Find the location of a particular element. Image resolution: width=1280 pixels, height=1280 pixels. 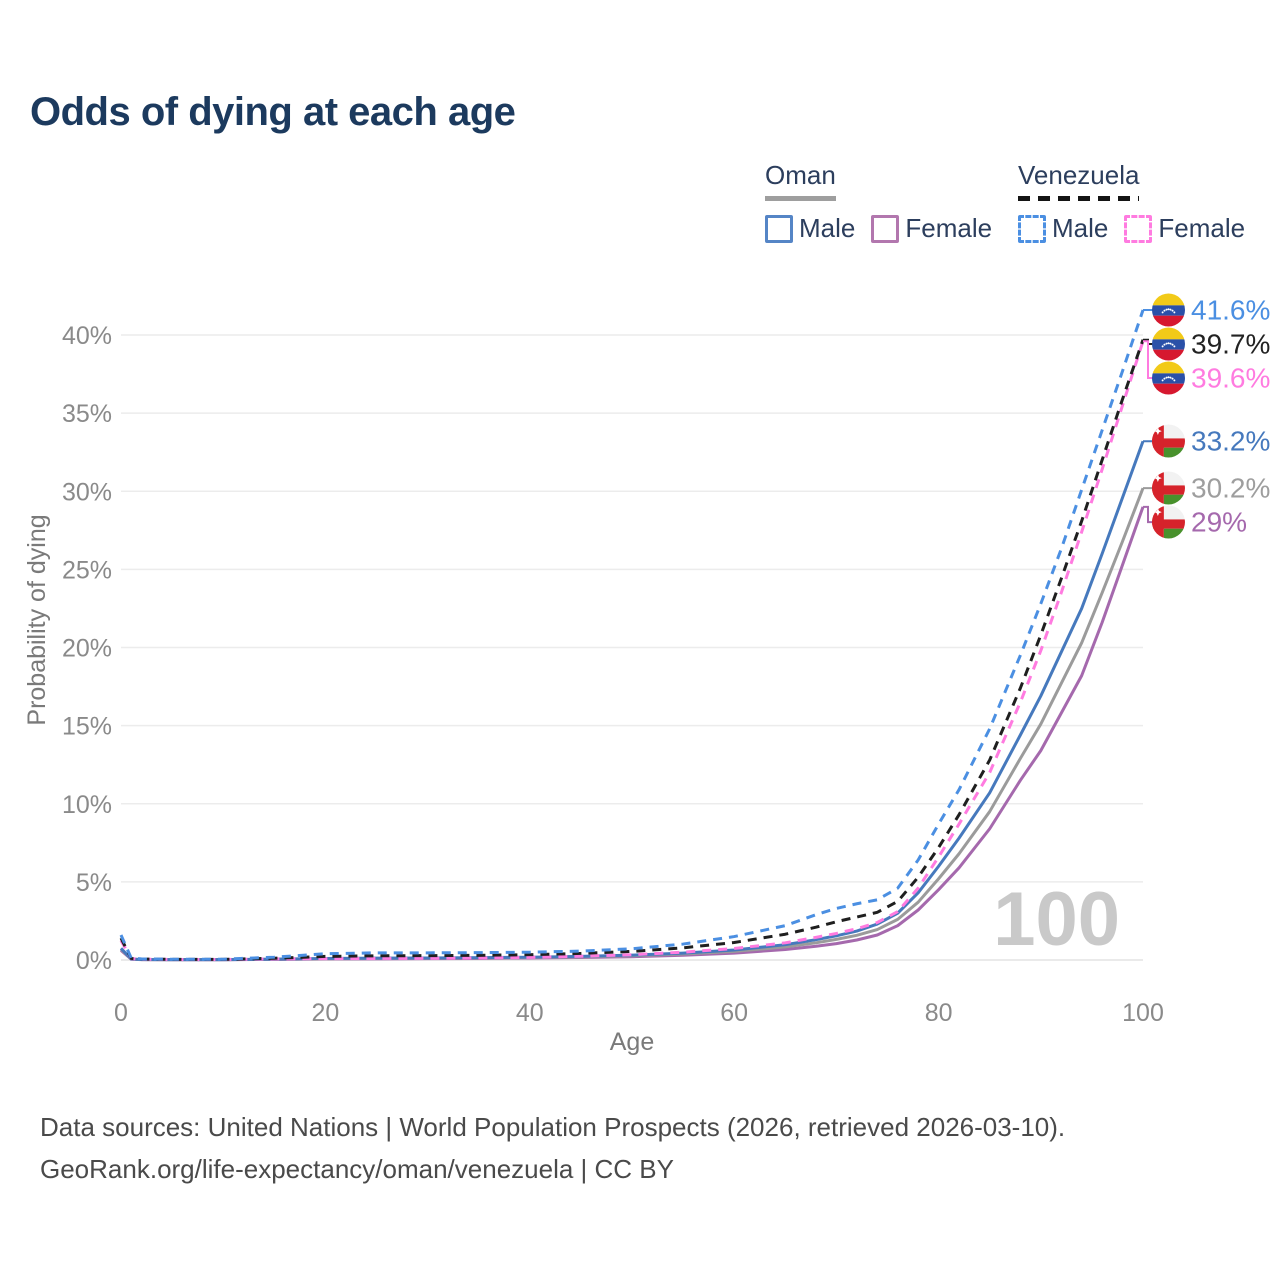

end-label-value: 29% is located at coordinates (1219, 522).